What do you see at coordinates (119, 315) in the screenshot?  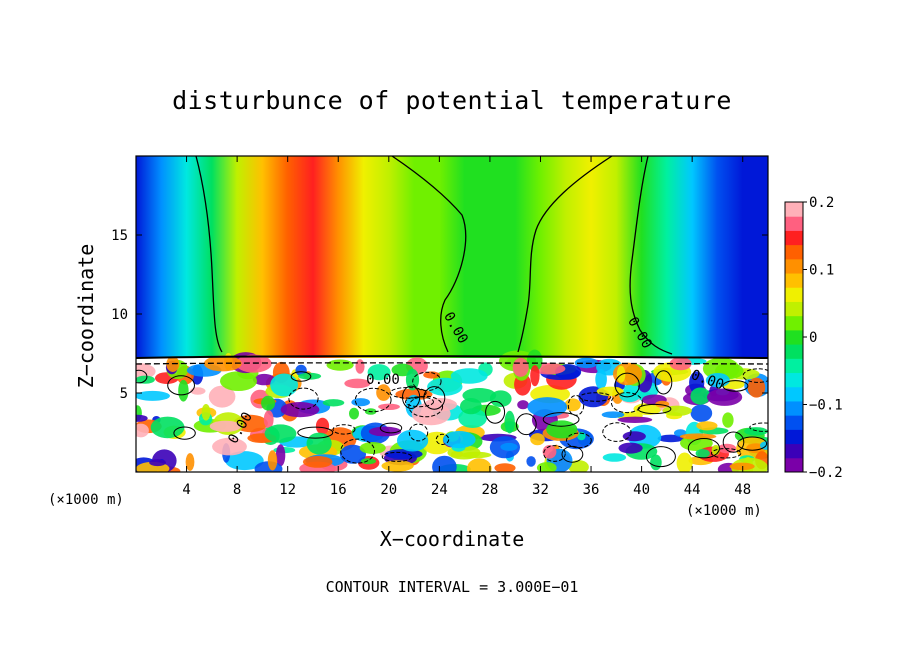 I see `y-tick-label: 10` at bounding box center [119, 315].